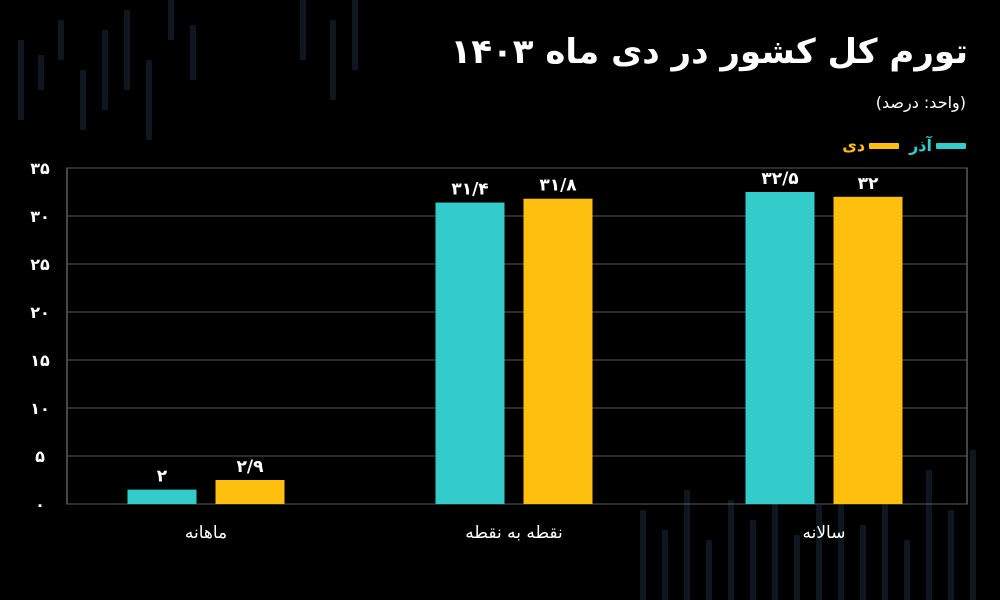  I want to click on bar-value-label: ۳۲/۵, so click(779, 179).